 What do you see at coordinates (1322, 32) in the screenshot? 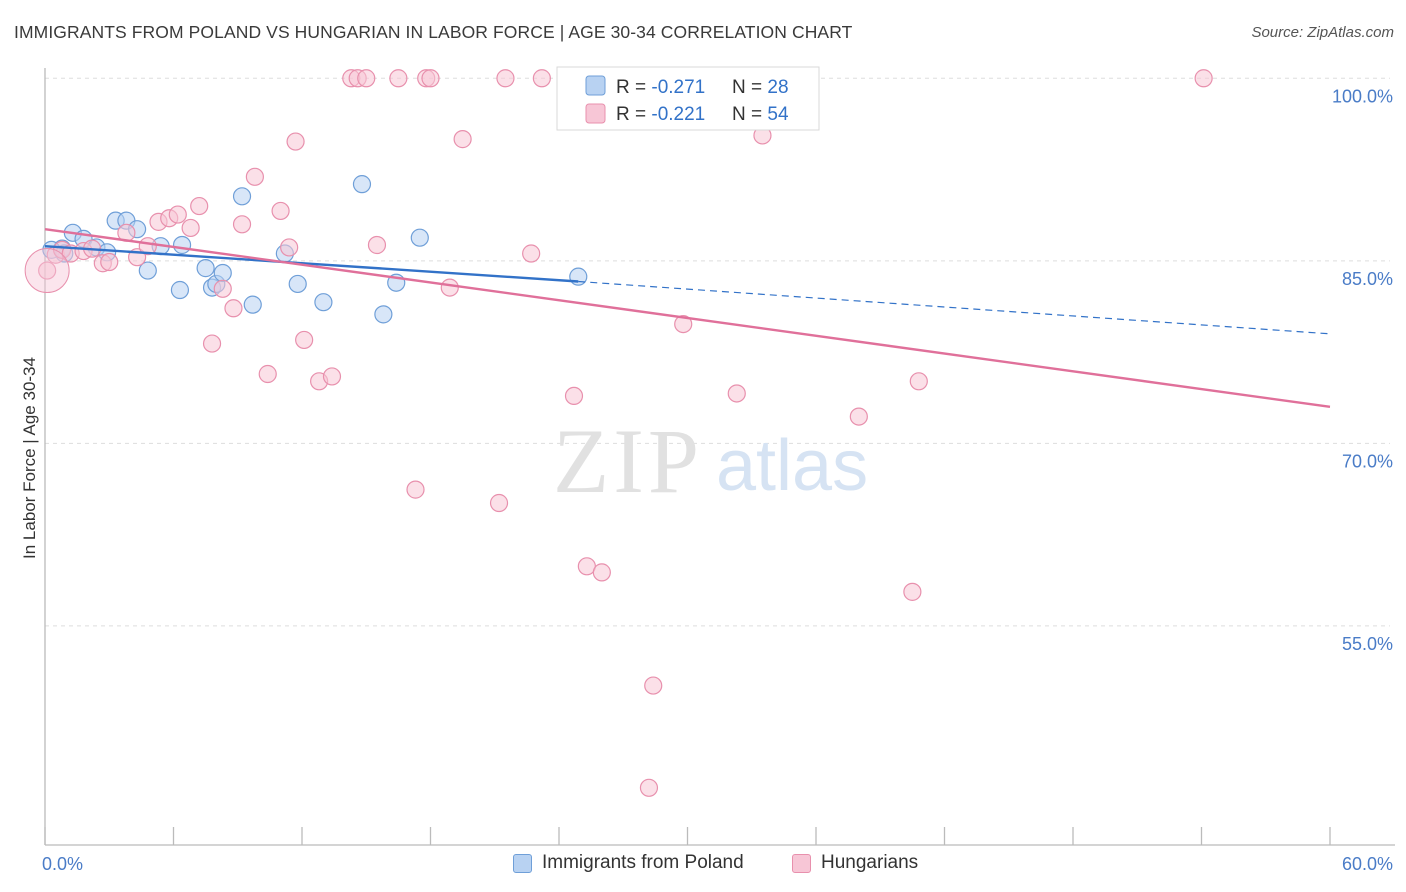
I see `source-label: Source: ZipAtlas.com` at bounding box center [1322, 32].